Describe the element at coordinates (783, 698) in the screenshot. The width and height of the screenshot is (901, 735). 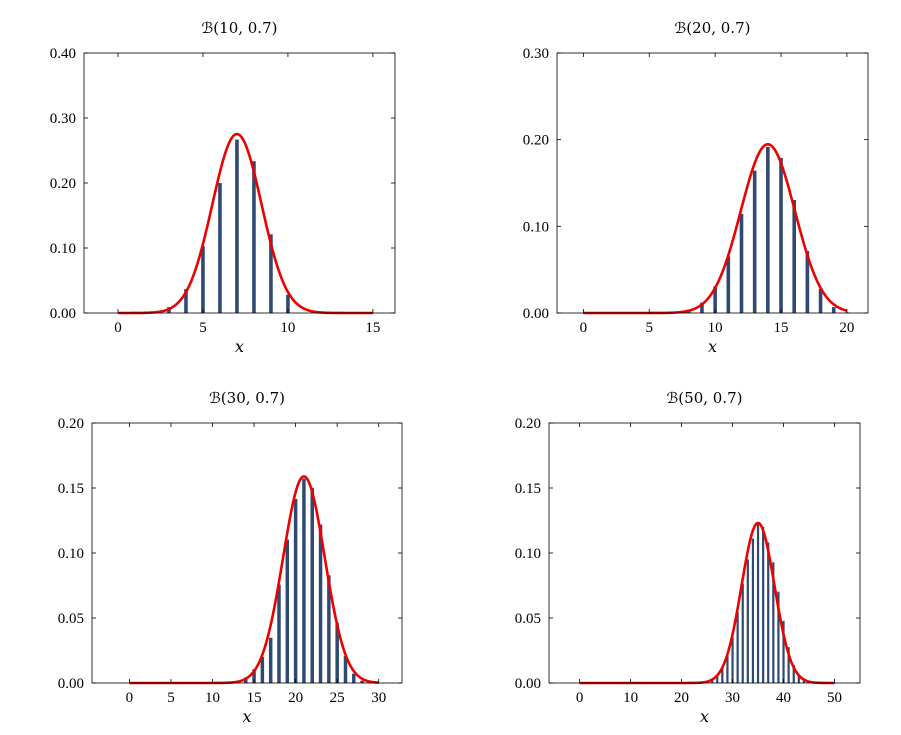
I see `x-tick-label: 40` at that location.